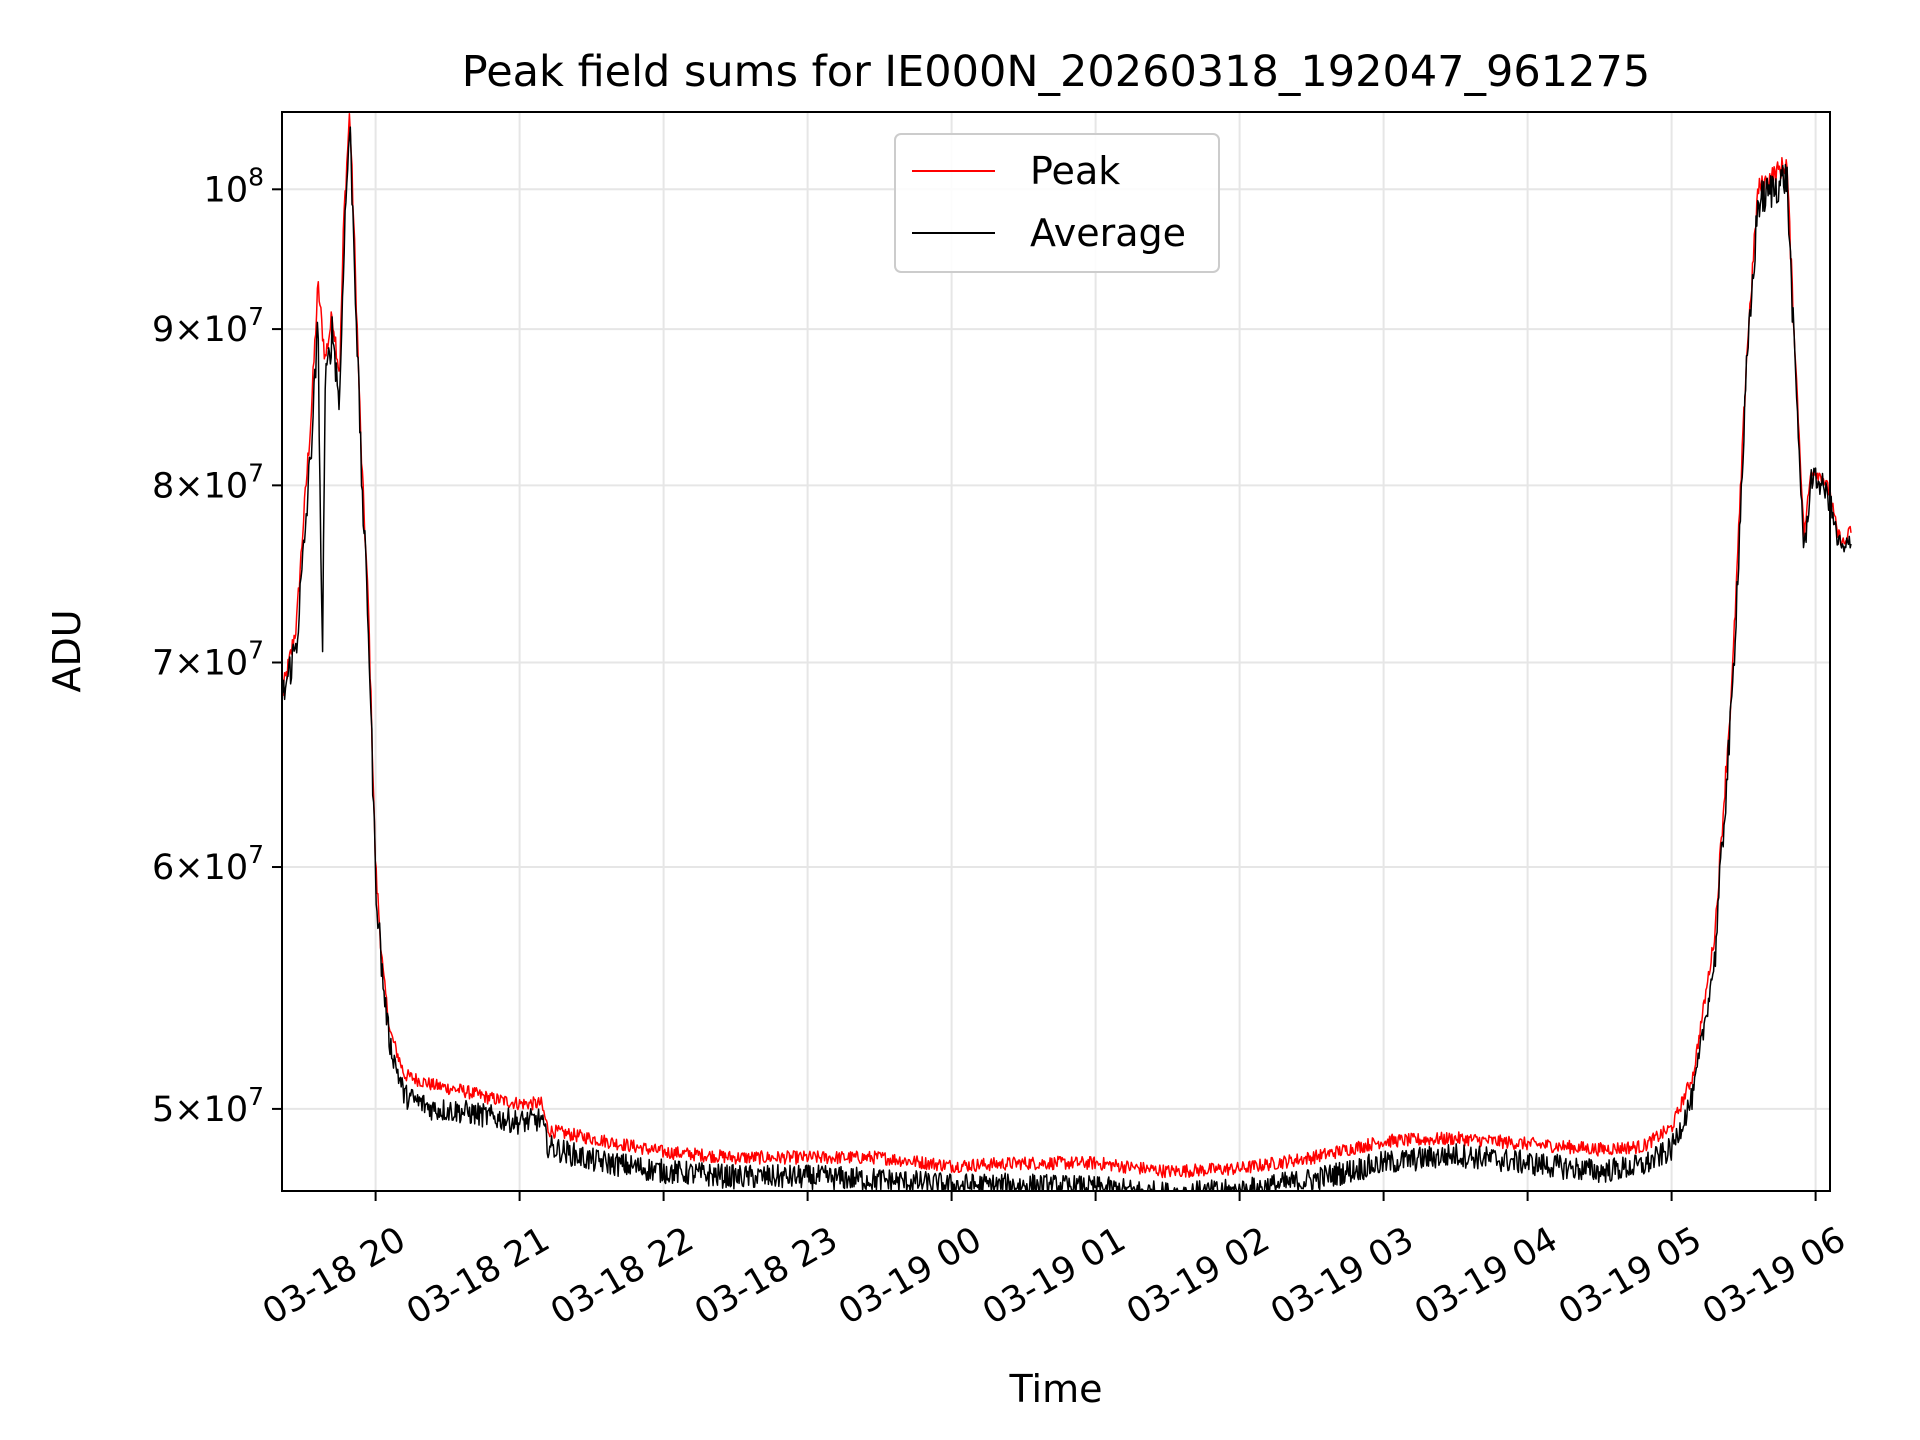 This screenshot has width=1920, height=1440. I want to click on legend-label-average: Average, so click(1108, 233).